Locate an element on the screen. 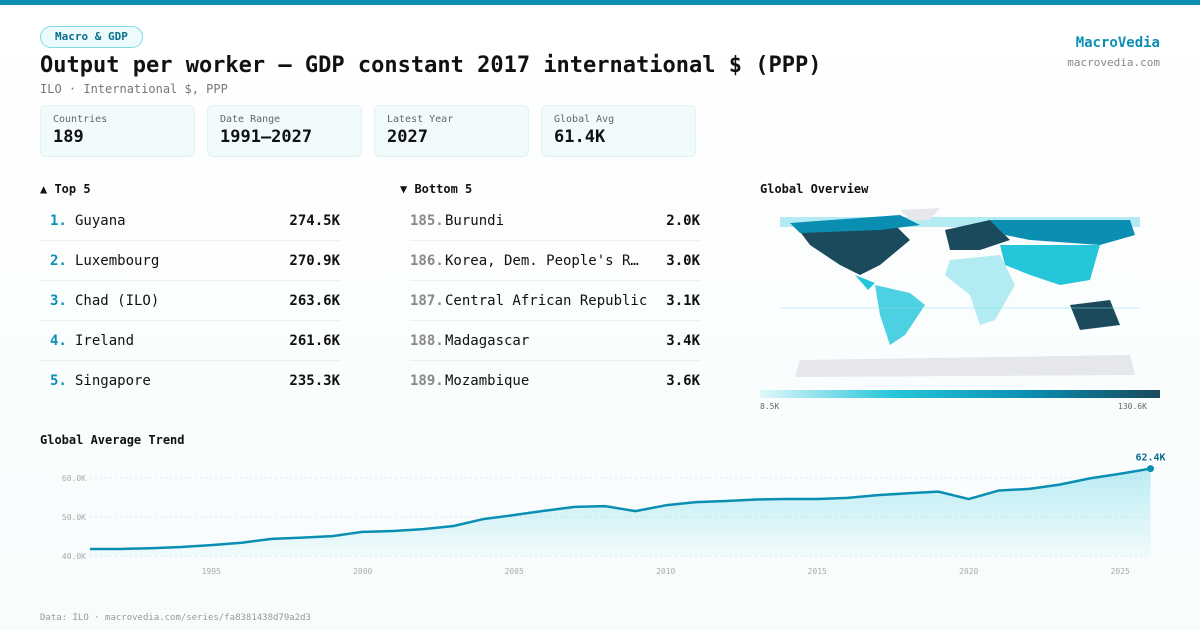 Image resolution: width=1200 pixels, height=630 pixels. map-region-central-america is located at coordinates (865, 282).